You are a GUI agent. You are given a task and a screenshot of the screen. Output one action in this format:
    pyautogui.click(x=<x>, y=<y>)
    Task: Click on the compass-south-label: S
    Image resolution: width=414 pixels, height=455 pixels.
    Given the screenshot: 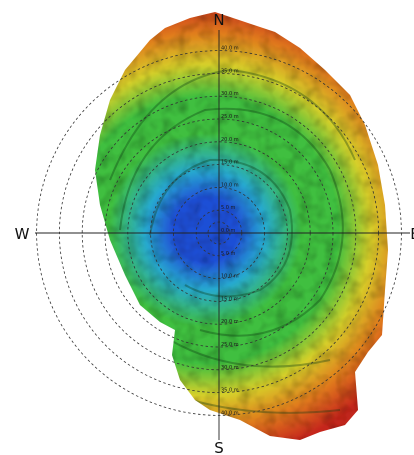 What is the action you would take?
    pyautogui.click(x=219, y=447)
    